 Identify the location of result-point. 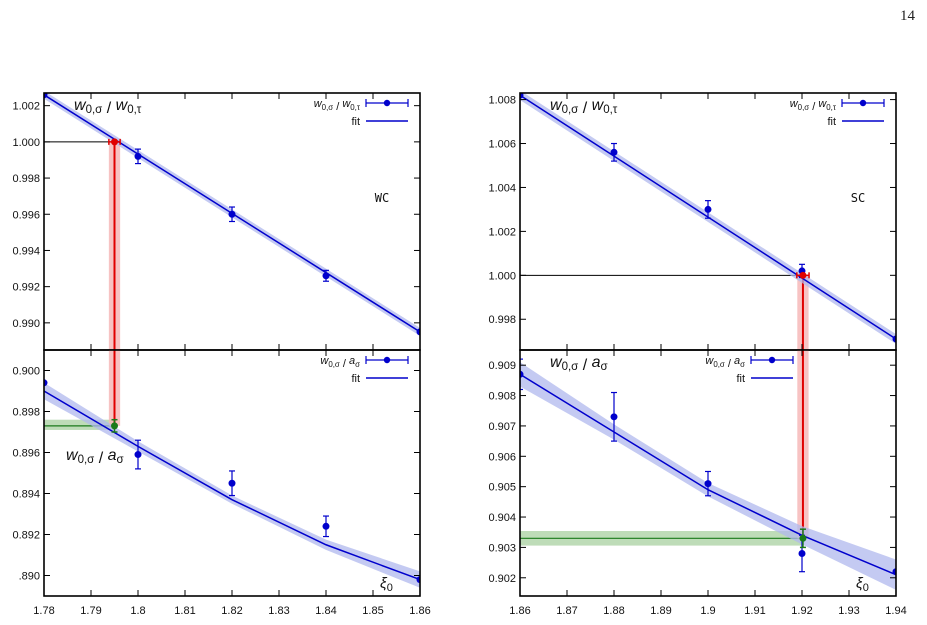
(803, 538).